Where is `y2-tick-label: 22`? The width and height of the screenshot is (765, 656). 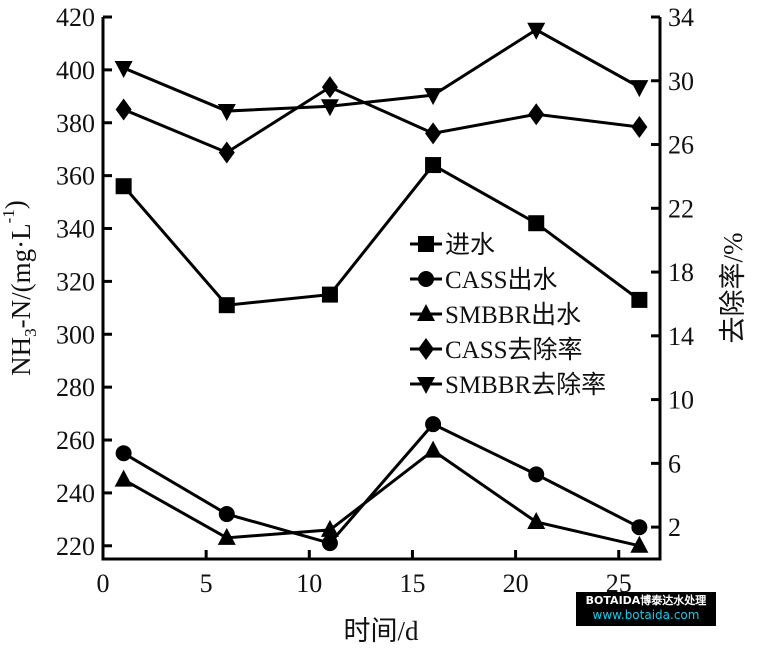 y2-tick-label: 22 is located at coordinates (681, 208).